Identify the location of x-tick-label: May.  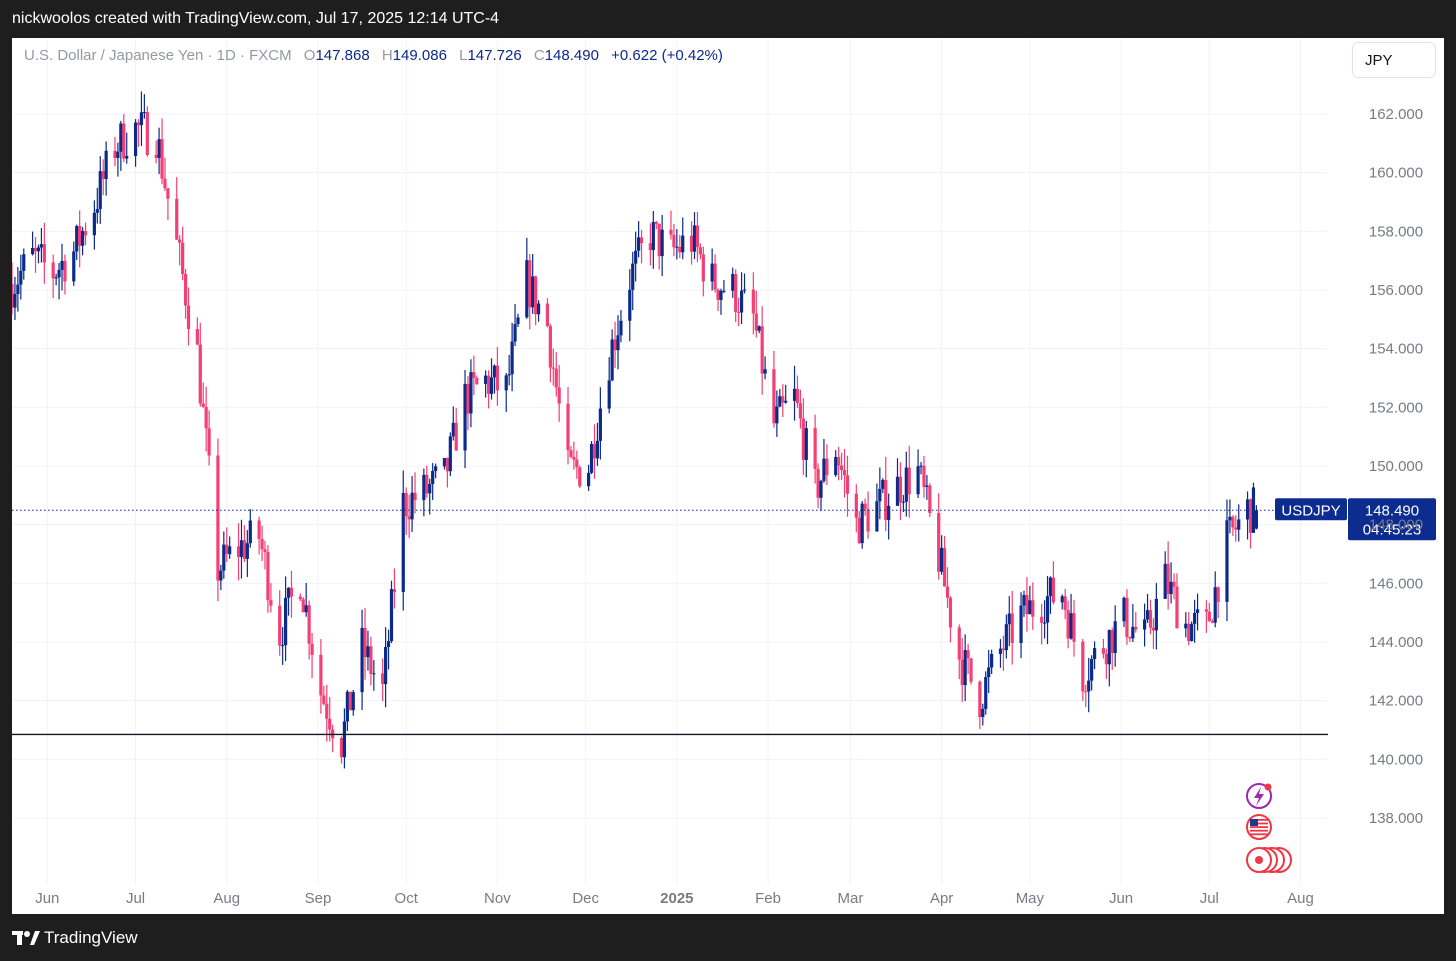
(1030, 898).